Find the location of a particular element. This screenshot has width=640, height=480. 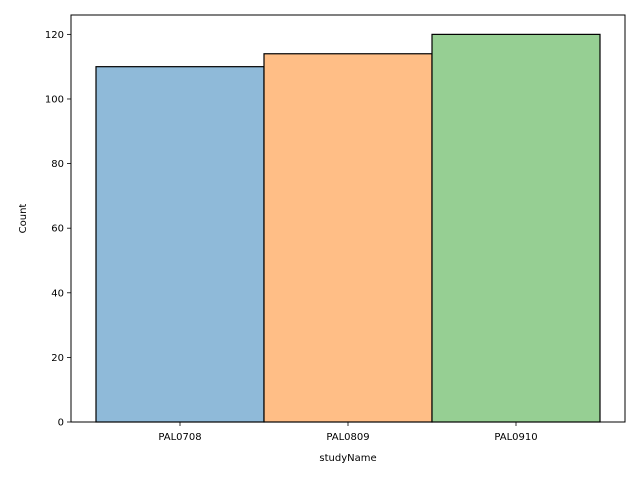

x-axis-label: studyName is located at coordinates (347, 458).